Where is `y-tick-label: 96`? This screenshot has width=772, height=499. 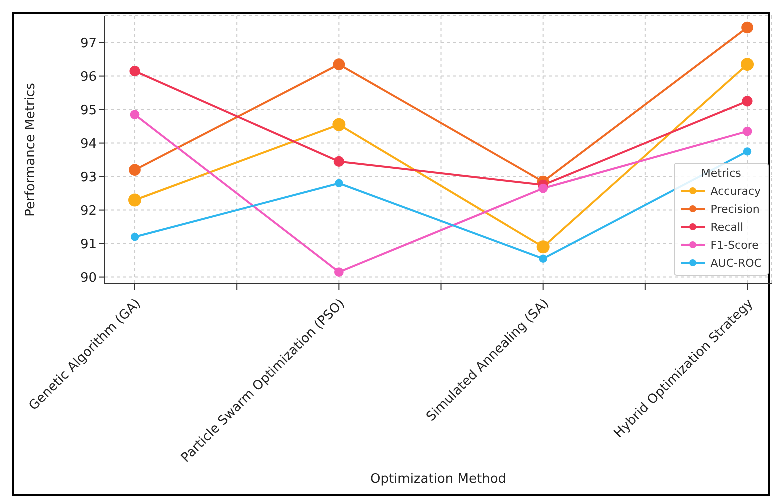
y-tick-label: 96 is located at coordinates (88, 77).